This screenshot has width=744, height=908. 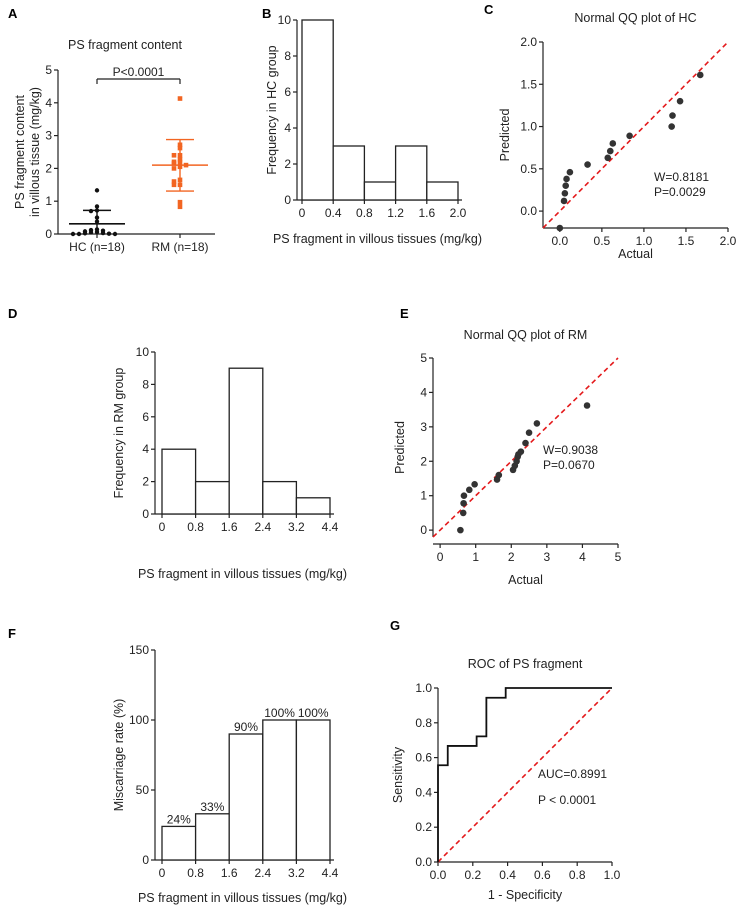 What do you see at coordinates (246, 727) in the screenshot?
I see `bar-data-label: 90%` at bounding box center [246, 727].